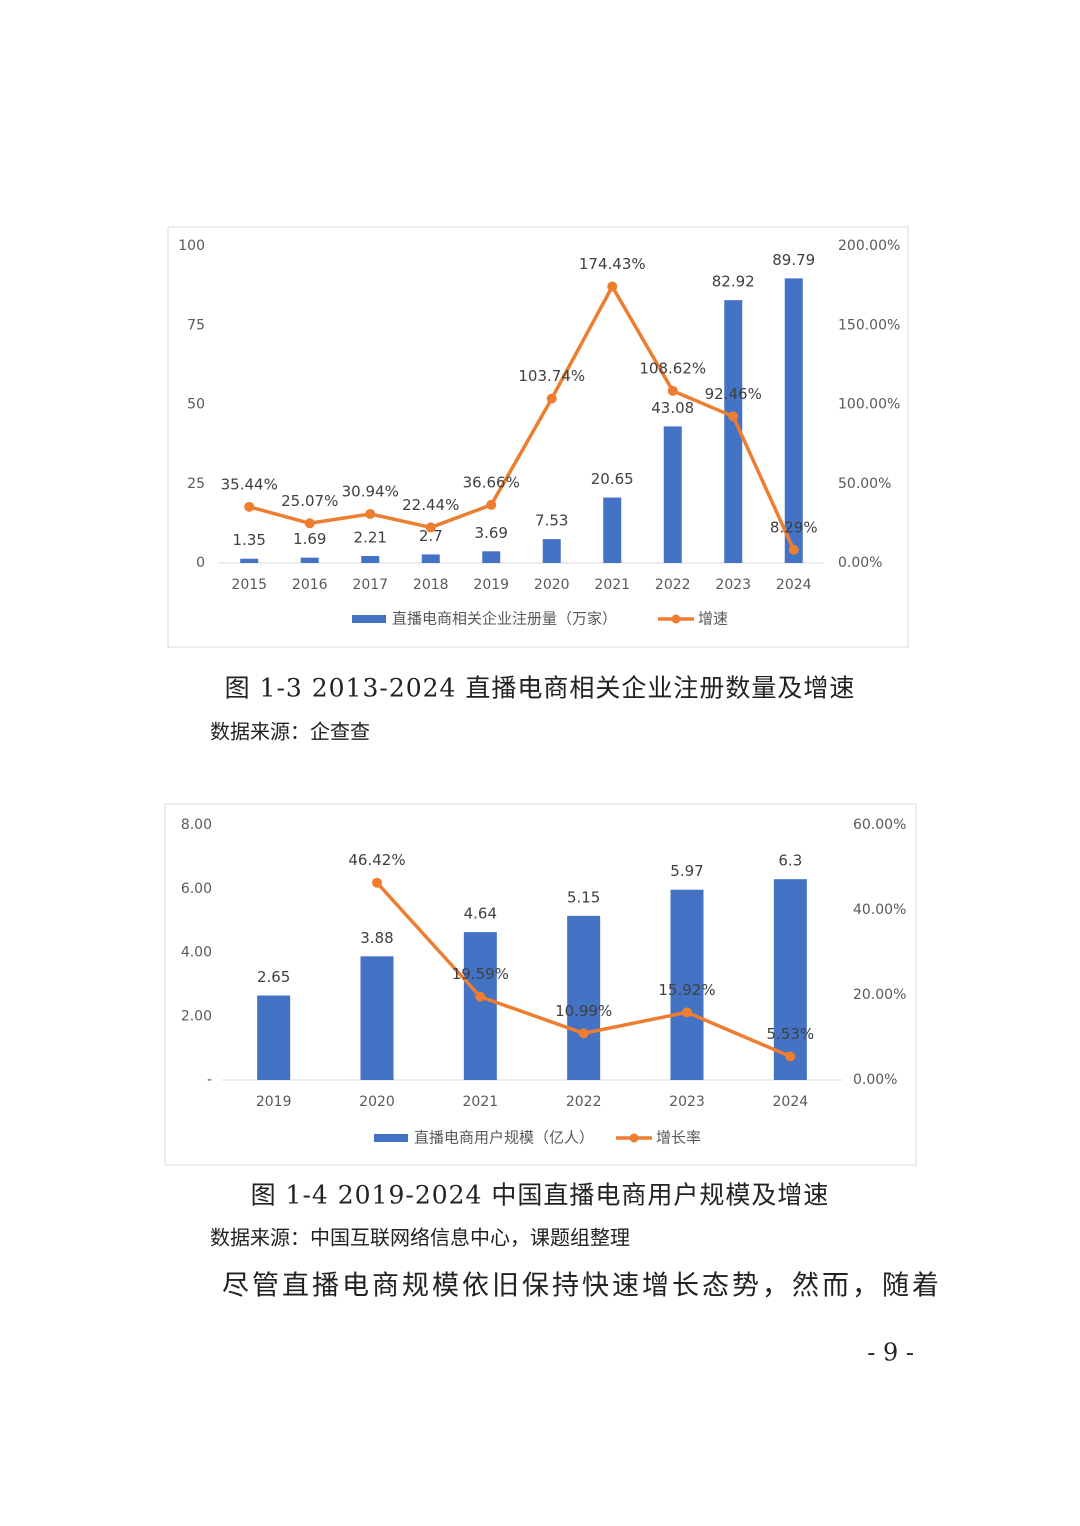 The width and height of the screenshot is (1080, 1526). Describe the element at coordinates (793, 260) in the screenshot. I see `data-label: 89.79` at that location.